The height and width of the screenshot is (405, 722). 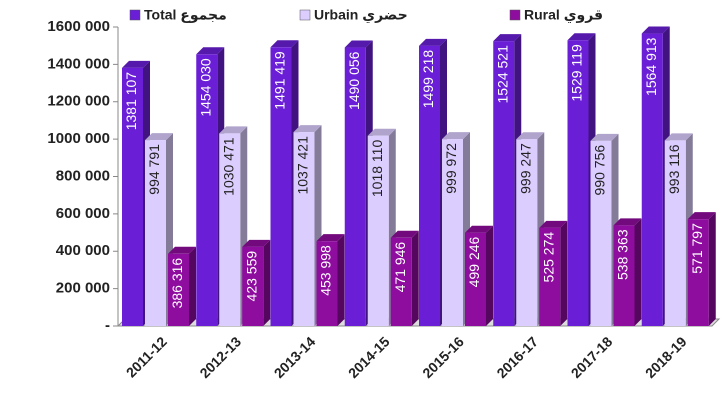 What do you see at coordinates (154, 169) in the screenshot?
I see `value-label: 994 791` at bounding box center [154, 169].